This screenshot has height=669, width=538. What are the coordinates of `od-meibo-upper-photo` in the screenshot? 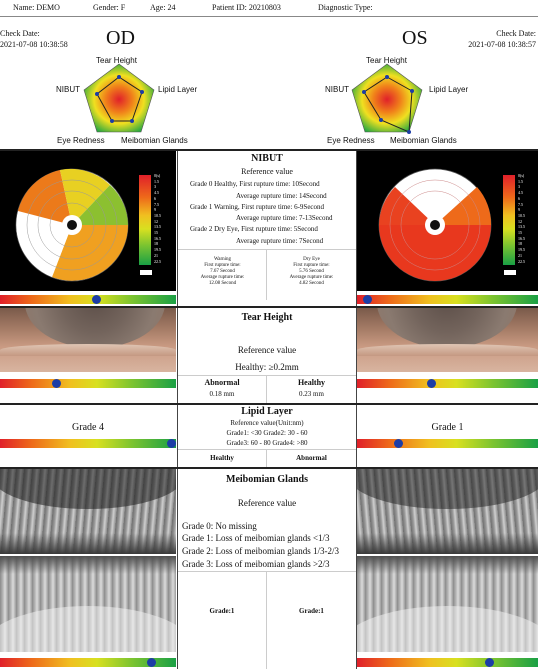 It's located at (88, 511).